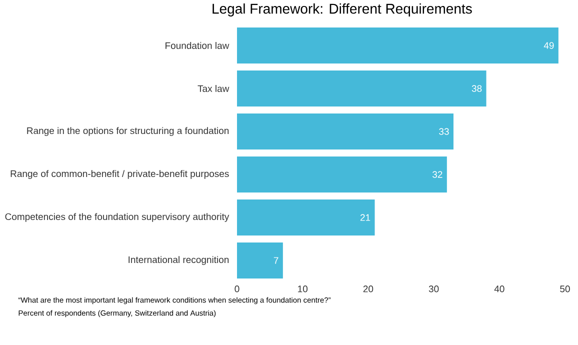 The height and width of the screenshot is (345, 578). What do you see at coordinates (276, 260) in the screenshot?
I see `data-label: 7` at bounding box center [276, 260].